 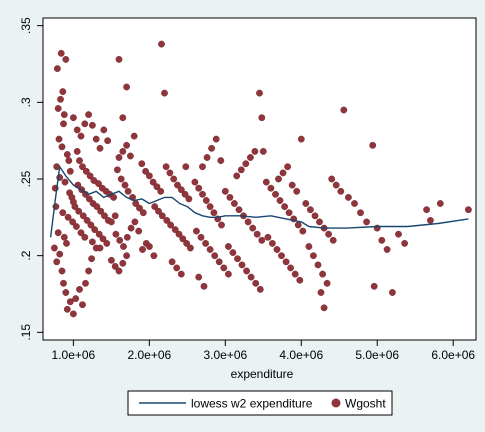 What do you see at coordinates (365, 404) in the screenshot?
I see `legend-label-wgosht: Wgosht` at bounding box center [365, 404].